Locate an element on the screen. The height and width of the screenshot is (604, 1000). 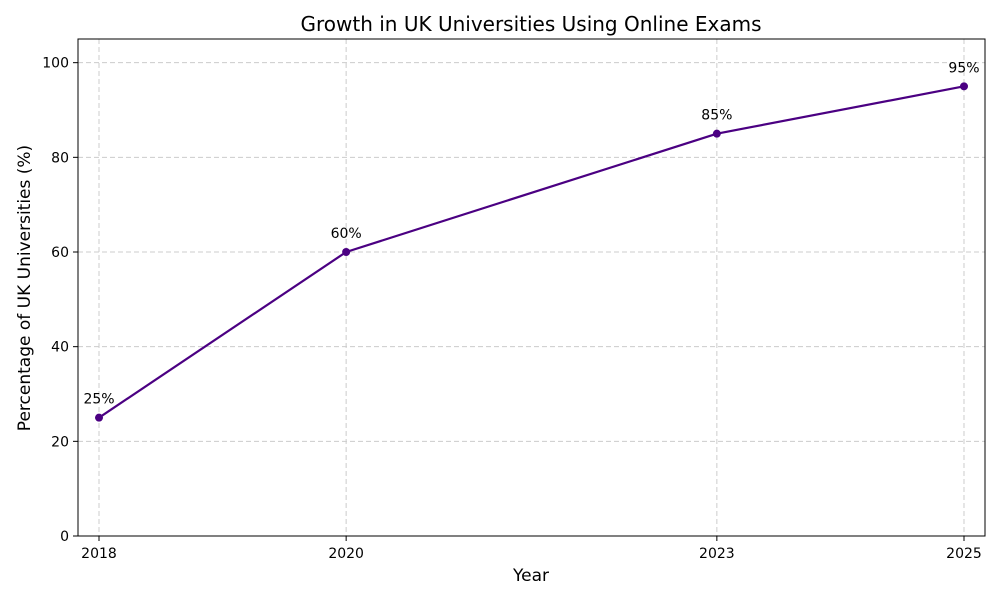
y-axis-ticks: 0 20 40 60 80 100 is located at coordinates (60, 300).